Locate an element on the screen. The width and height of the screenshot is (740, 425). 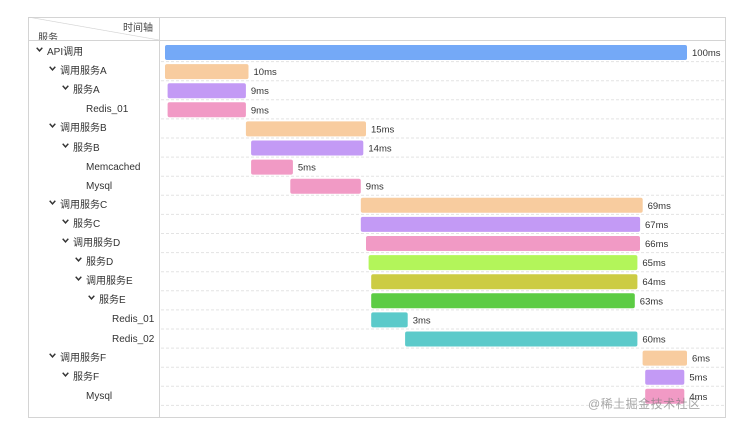
span-duration-label: 60ms is located at coordinates (653, 340).